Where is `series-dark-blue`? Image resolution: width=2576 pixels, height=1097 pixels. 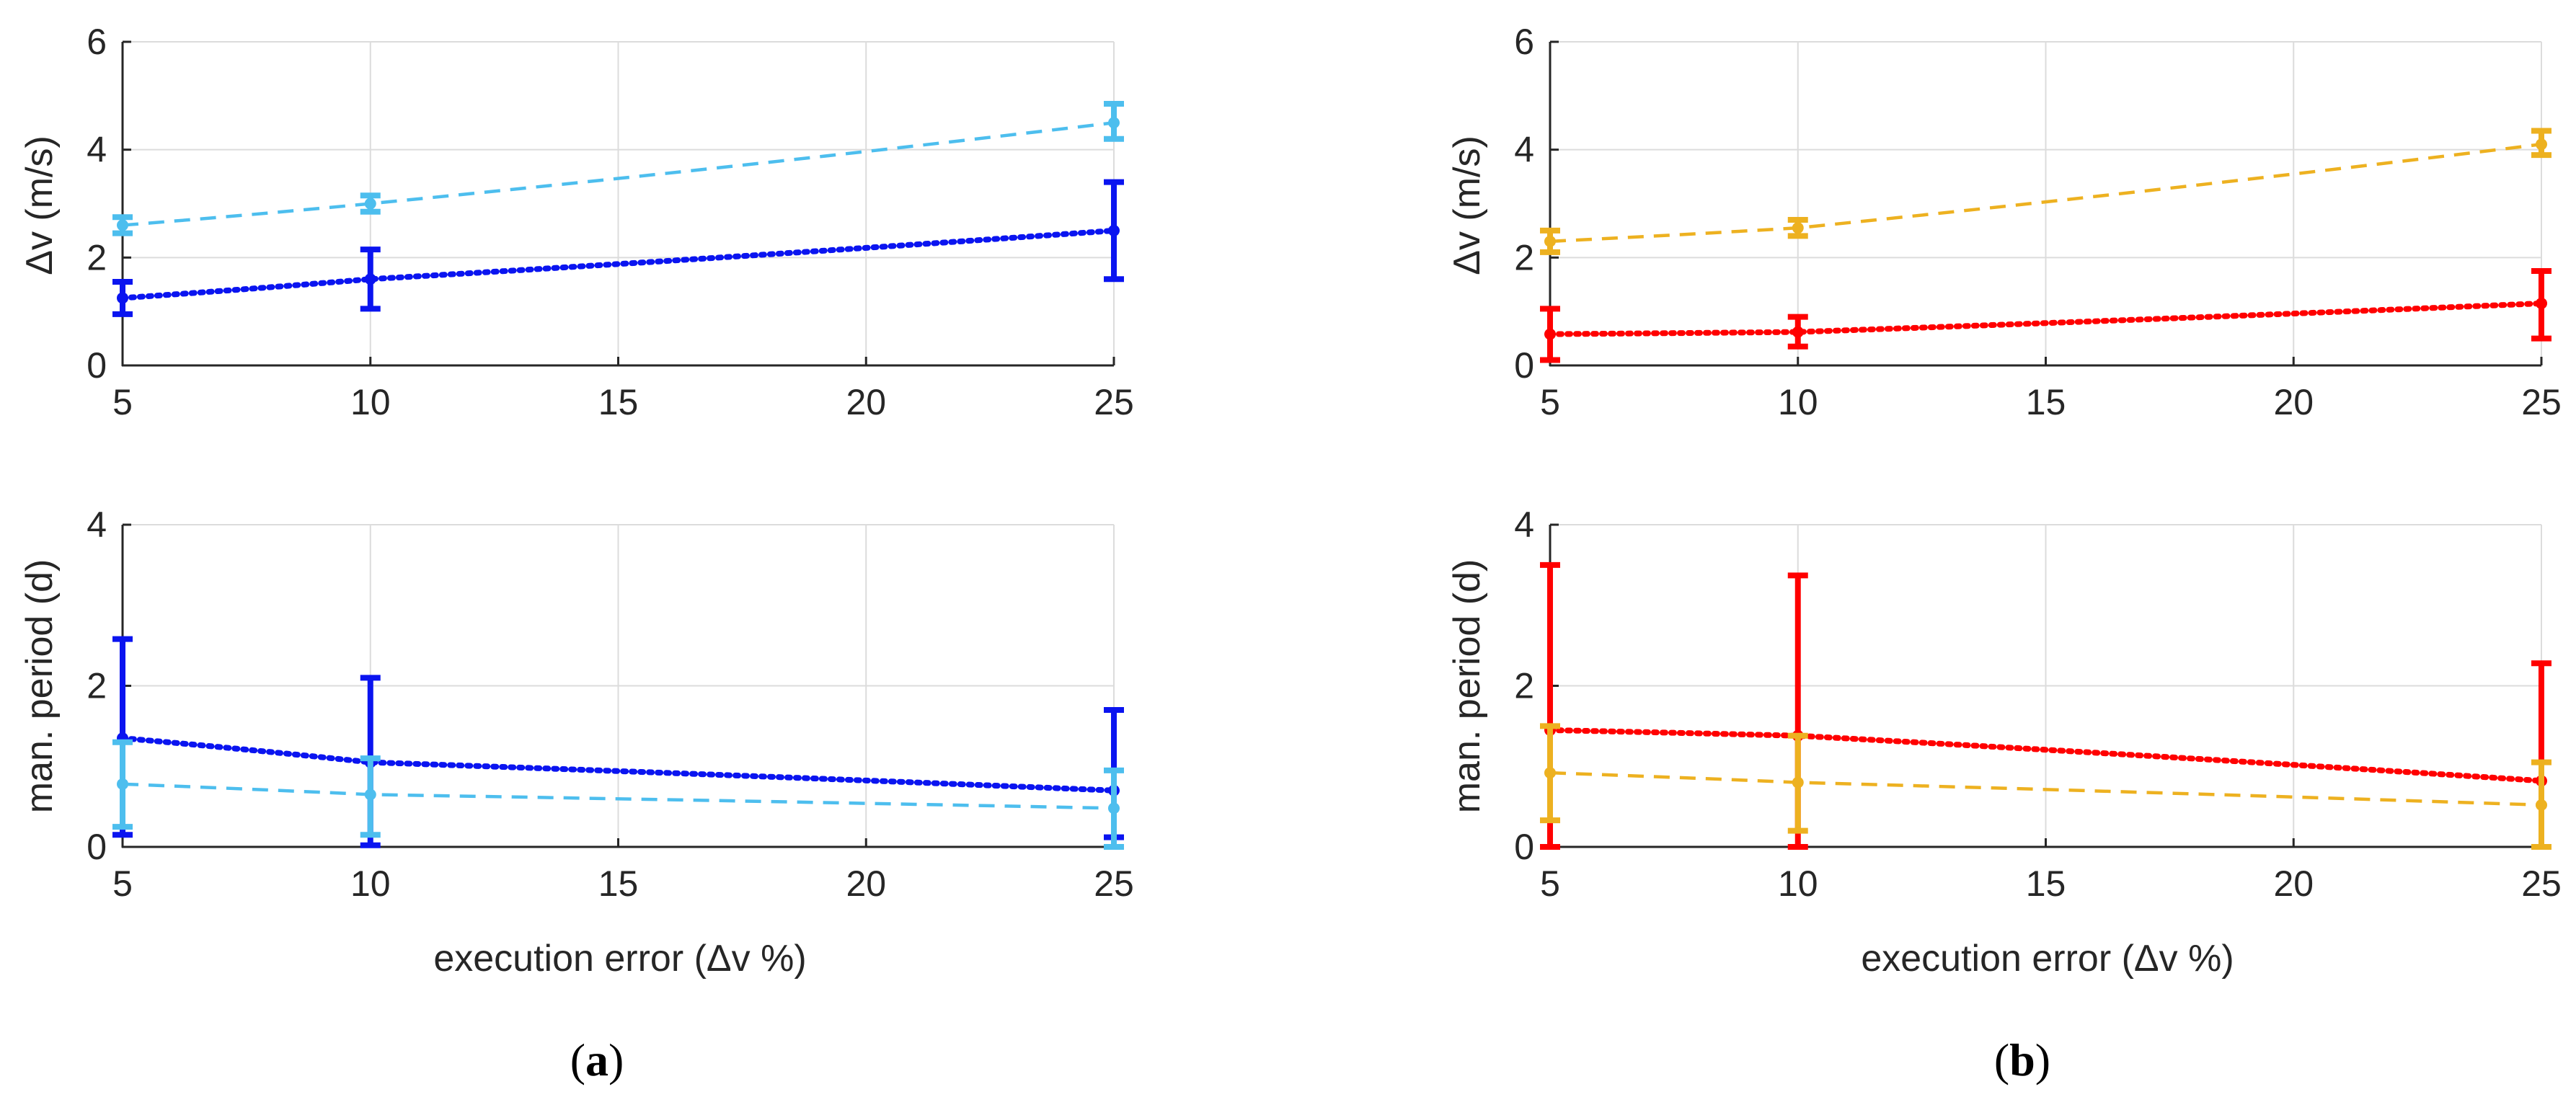 series-dark-blue is located at coordinates (618, 248).